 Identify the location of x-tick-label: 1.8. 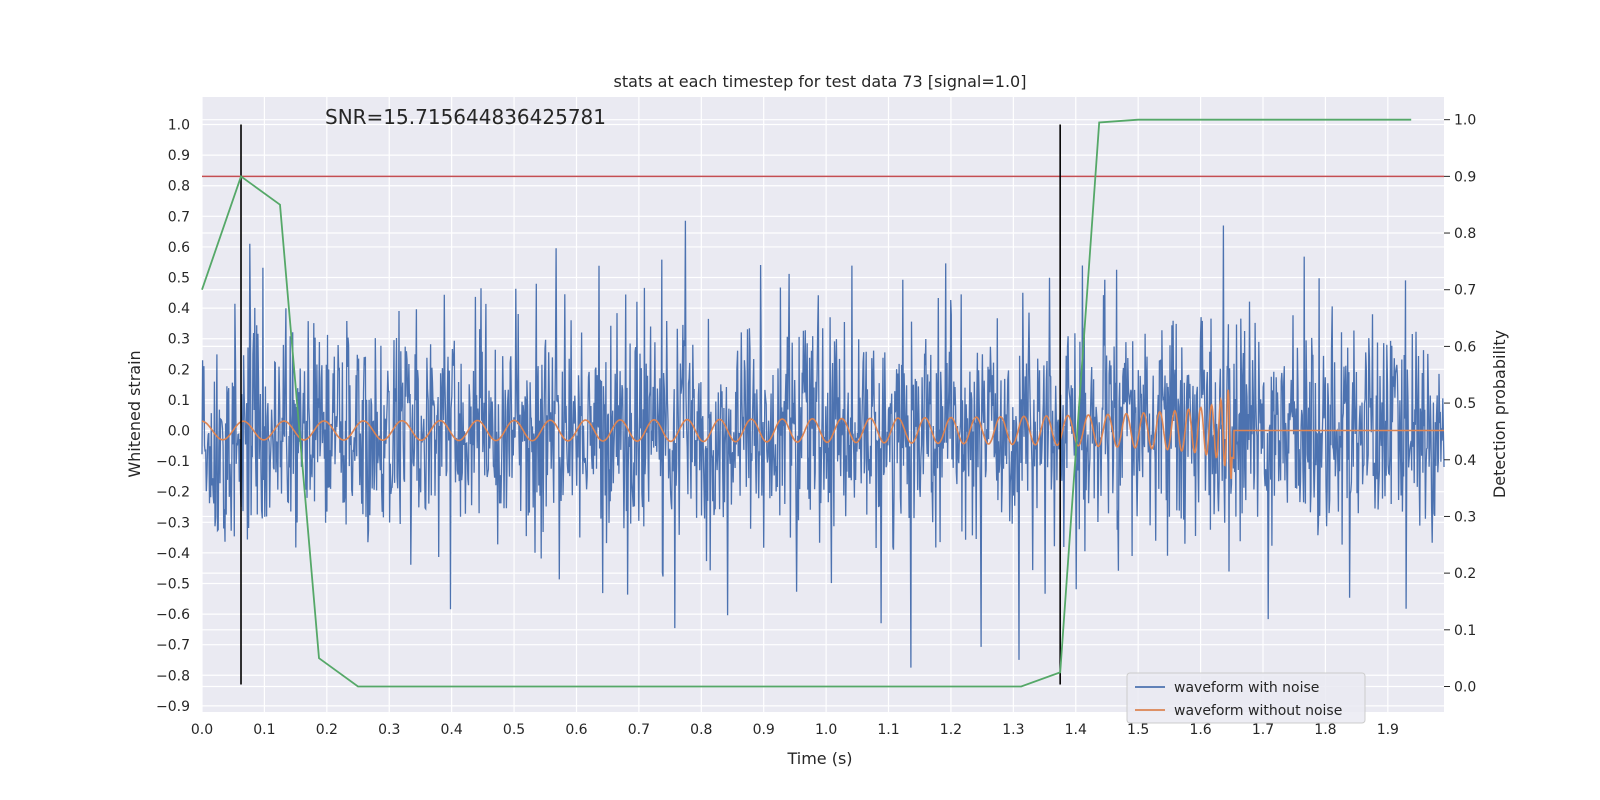
(1325, 730).